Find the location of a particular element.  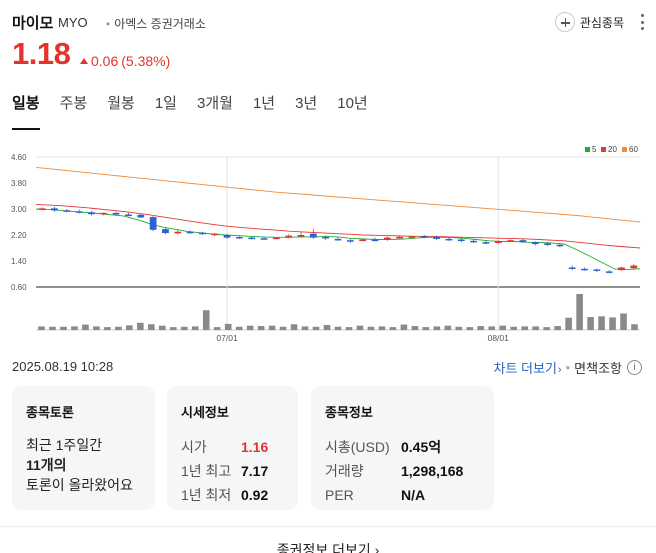

chart-links: 차트 더보기› • 면책조항 i is located at coordinates (568, 367).